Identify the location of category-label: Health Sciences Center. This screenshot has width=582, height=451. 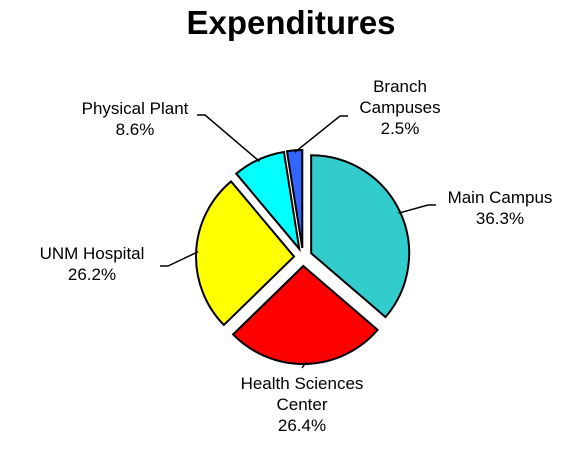
(302, 394).